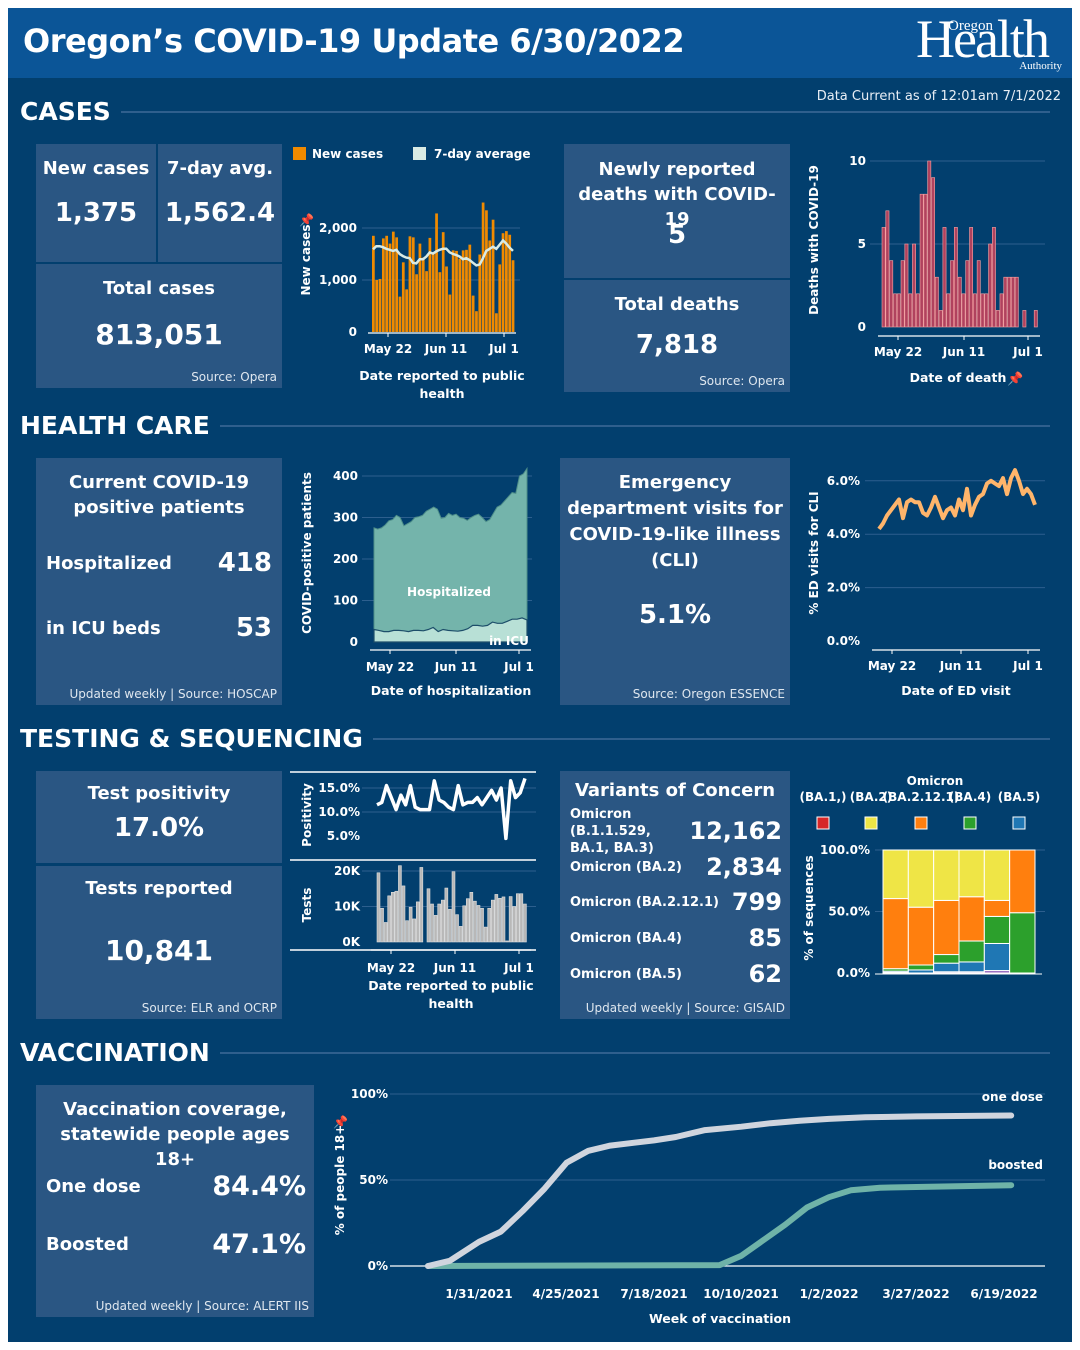  I want to click on x-axis-title: Date of ED visit, so click(955, 690).